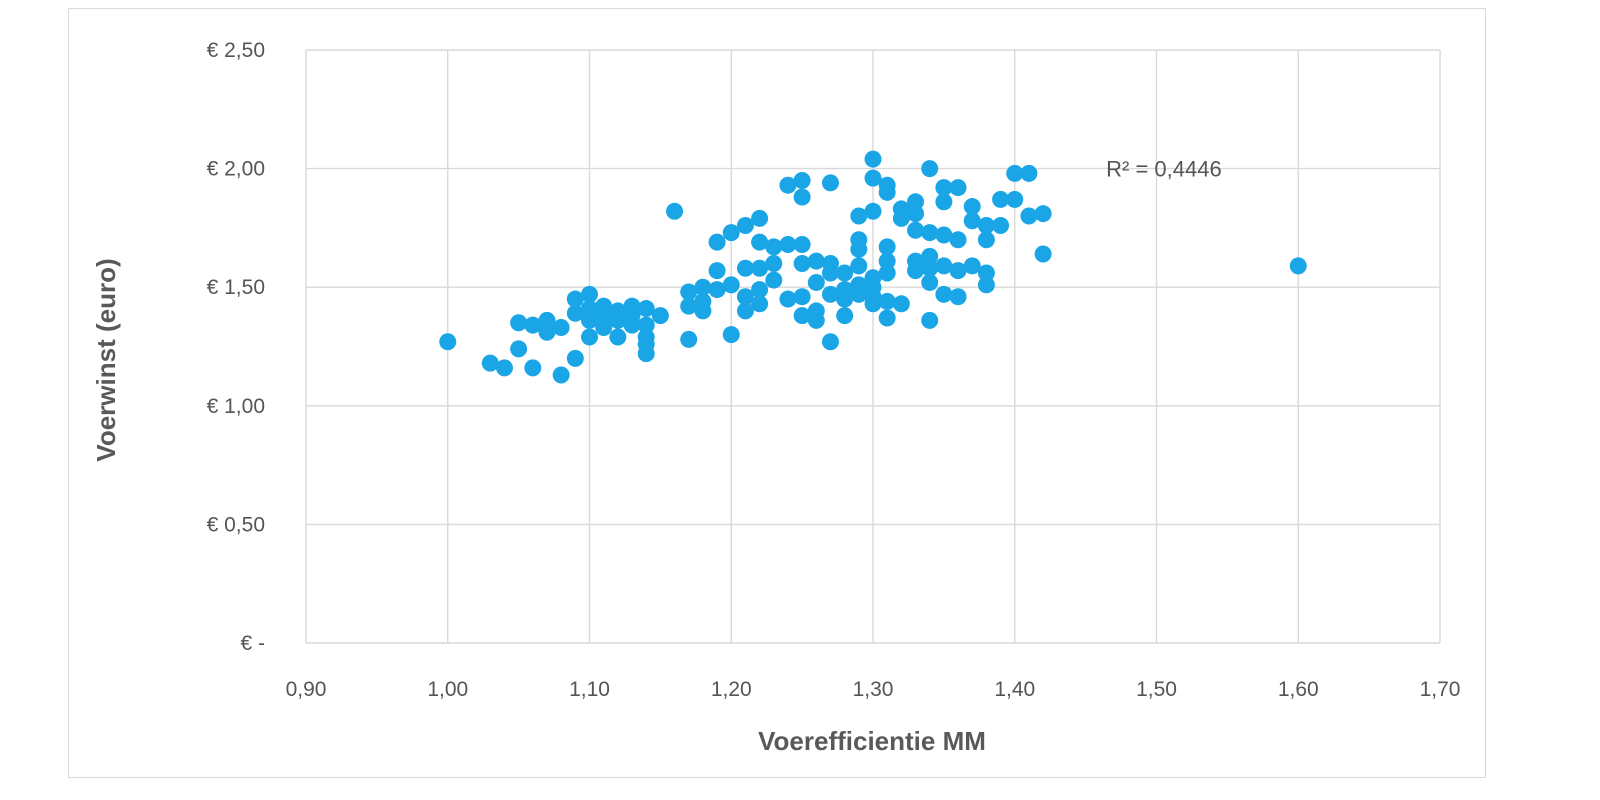 The image size is (1600, 800). I want to click on x-tick-label: 1,50, so click(1156, 689).